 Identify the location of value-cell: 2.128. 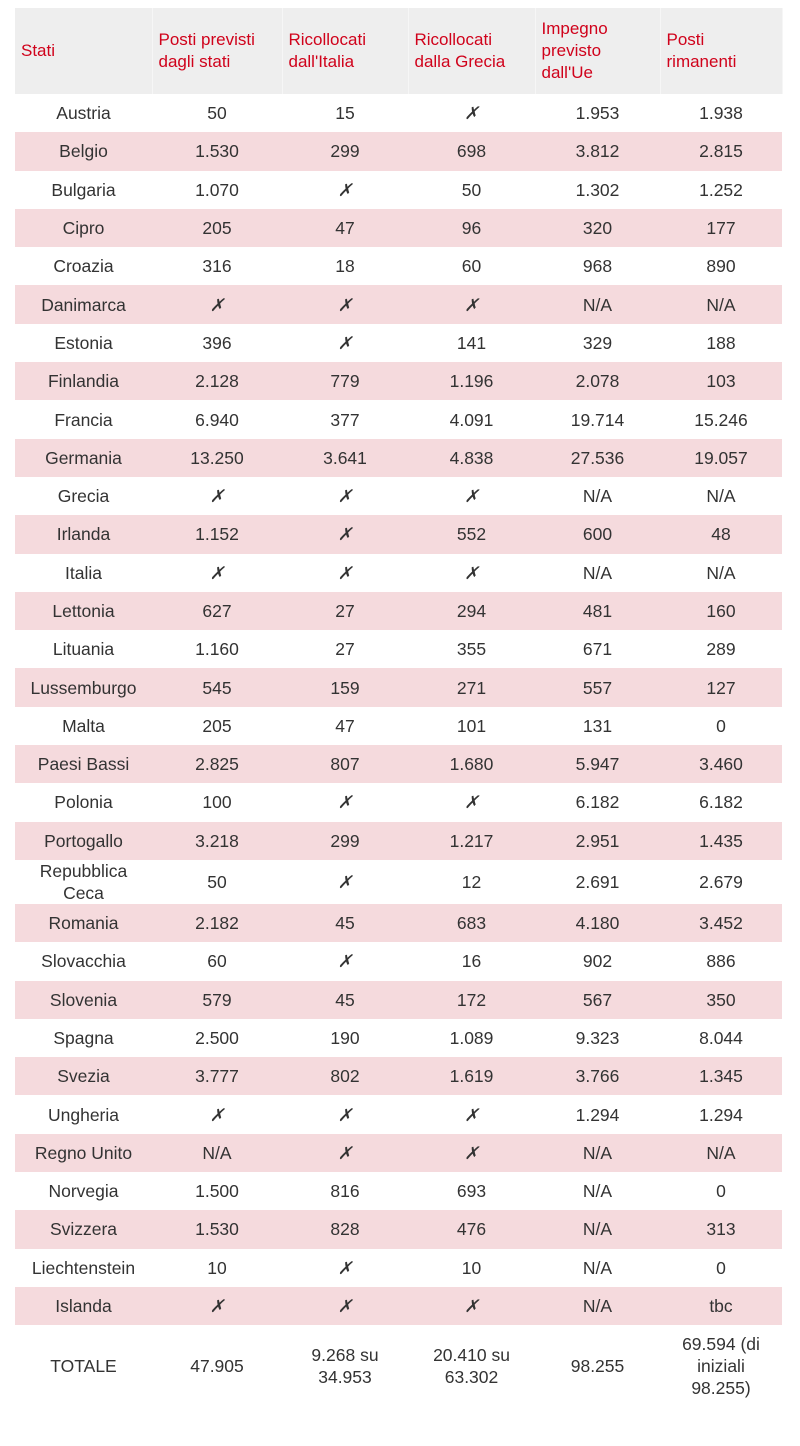
(217, 381).